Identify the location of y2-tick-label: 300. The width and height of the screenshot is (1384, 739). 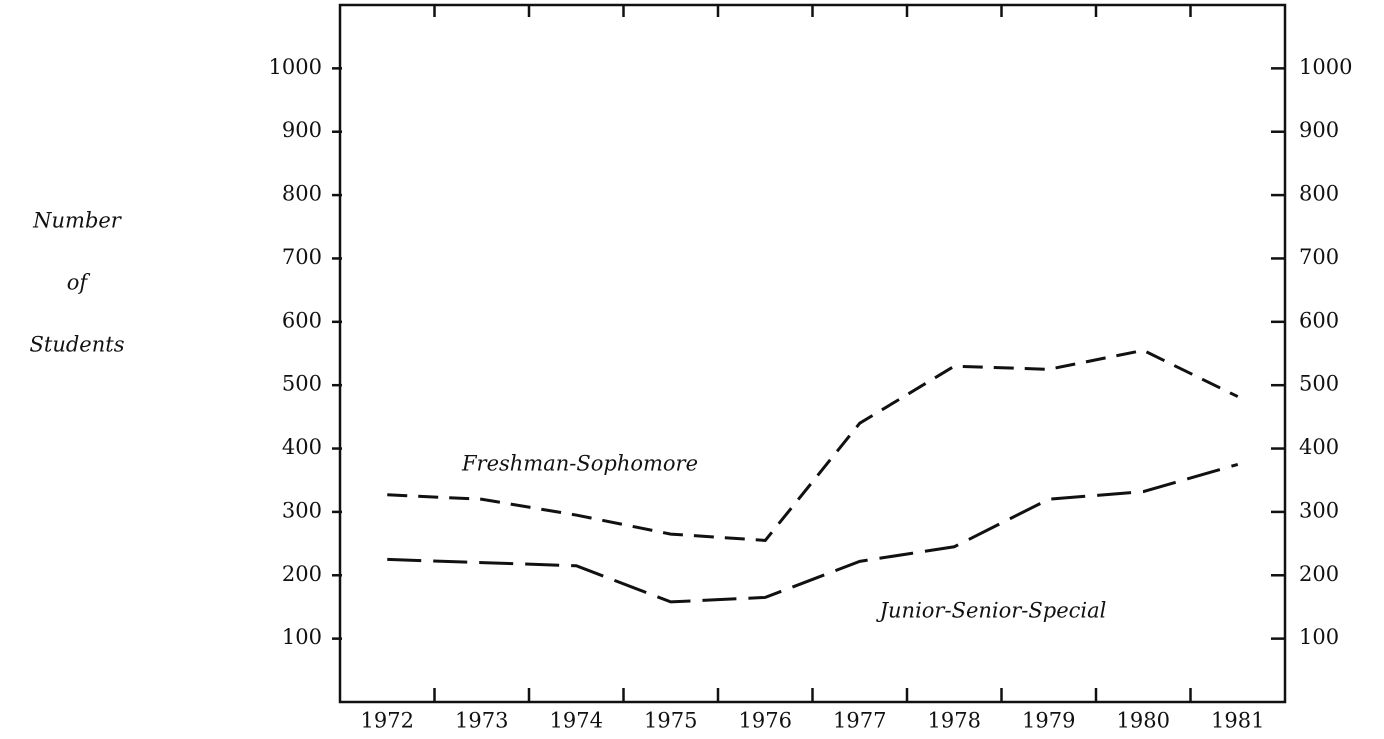
(1319, 510).